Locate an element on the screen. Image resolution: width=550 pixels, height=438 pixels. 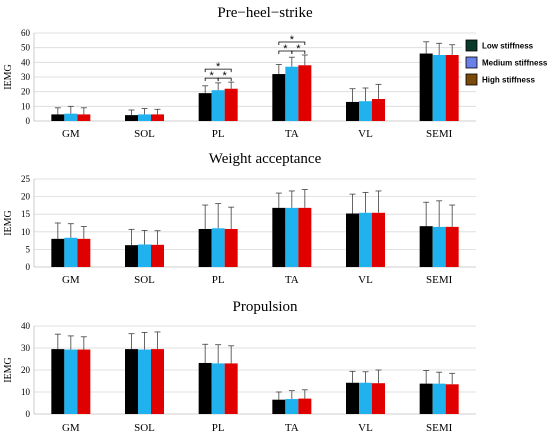
y-tick-label: 5 is located at coordinates (28, 249).